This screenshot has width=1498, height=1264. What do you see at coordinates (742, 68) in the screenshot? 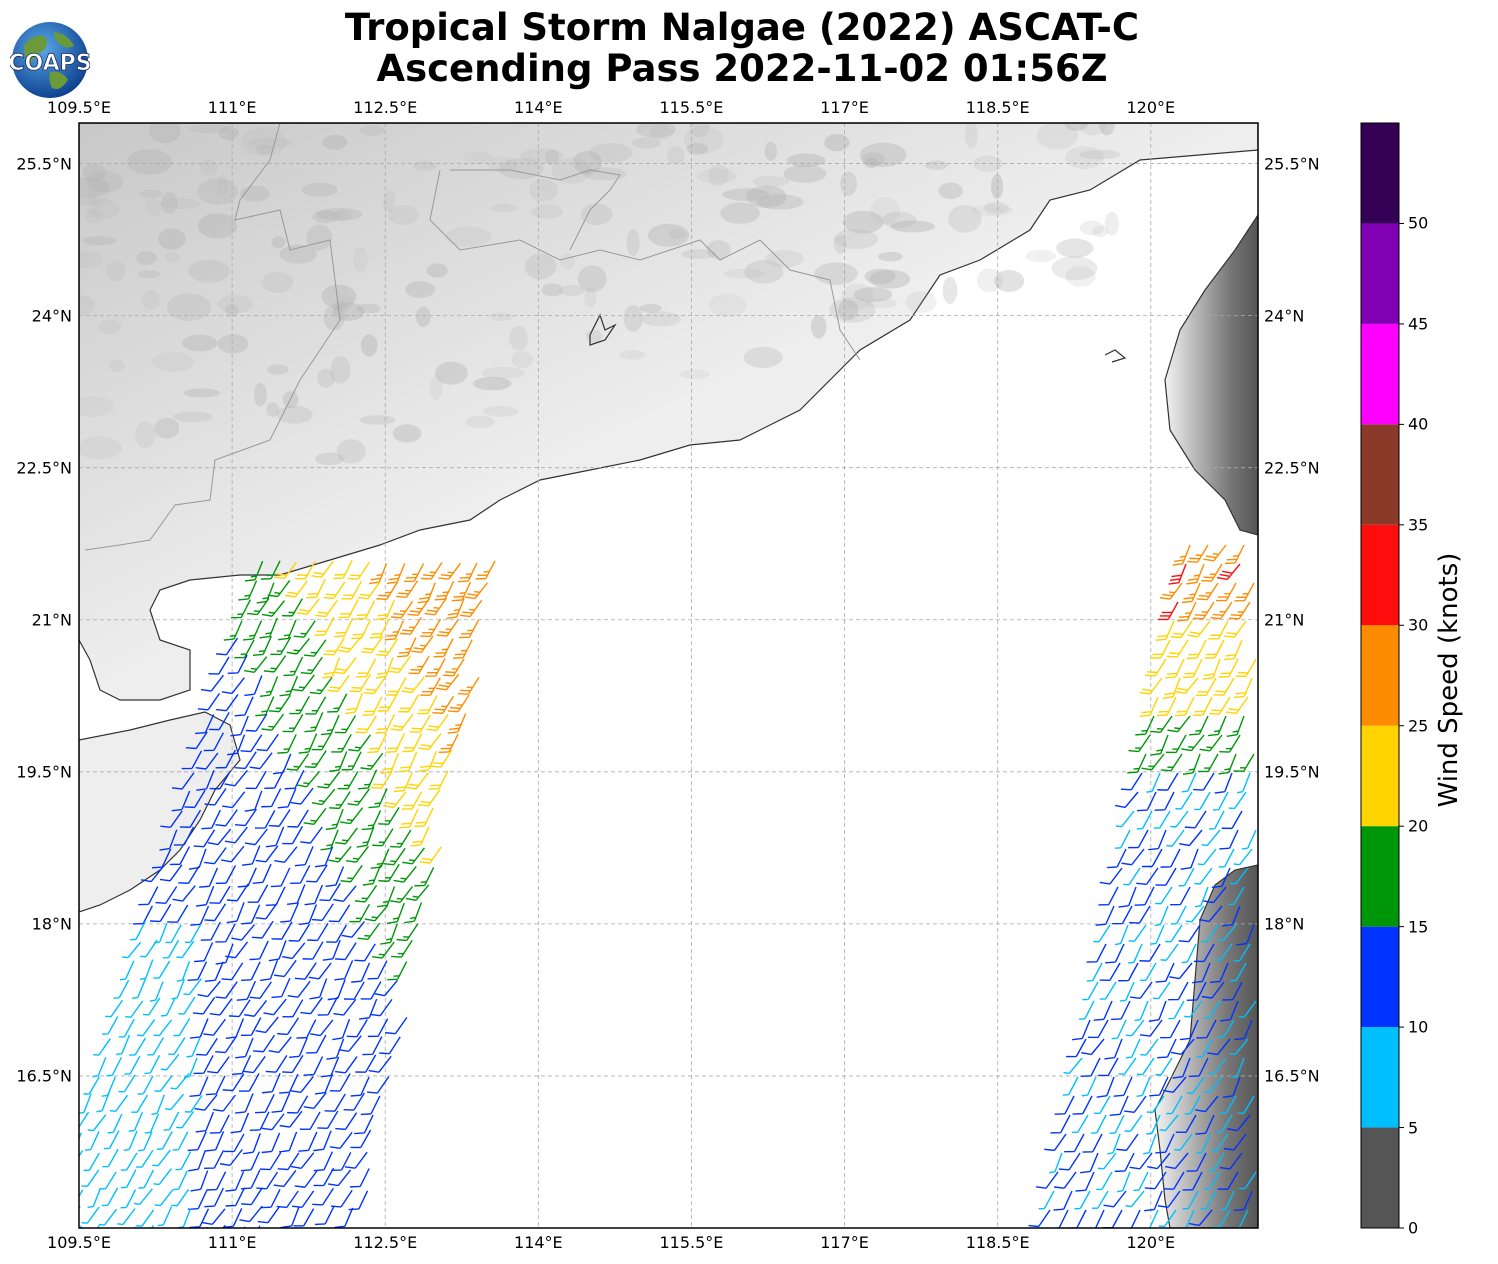
I see `map-title-line2: Ascending Pass 2022-11-02 01:56Z` at bounding box center [742, 68].